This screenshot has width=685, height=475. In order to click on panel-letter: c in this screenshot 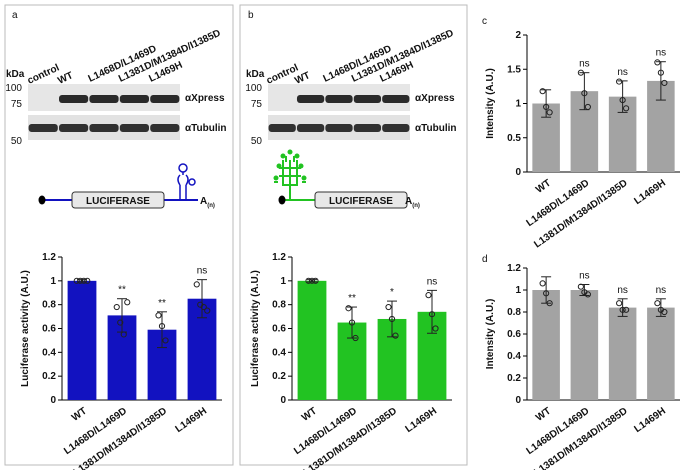, I will do `click(484, 21)`.